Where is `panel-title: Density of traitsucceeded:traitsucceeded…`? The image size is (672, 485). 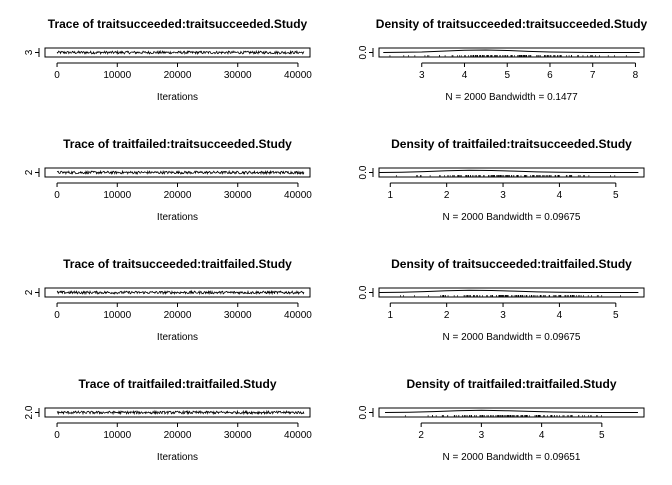 panel-title: Density of traitsucceeded:traitsucceeded… is located at coordinates (512, 24).